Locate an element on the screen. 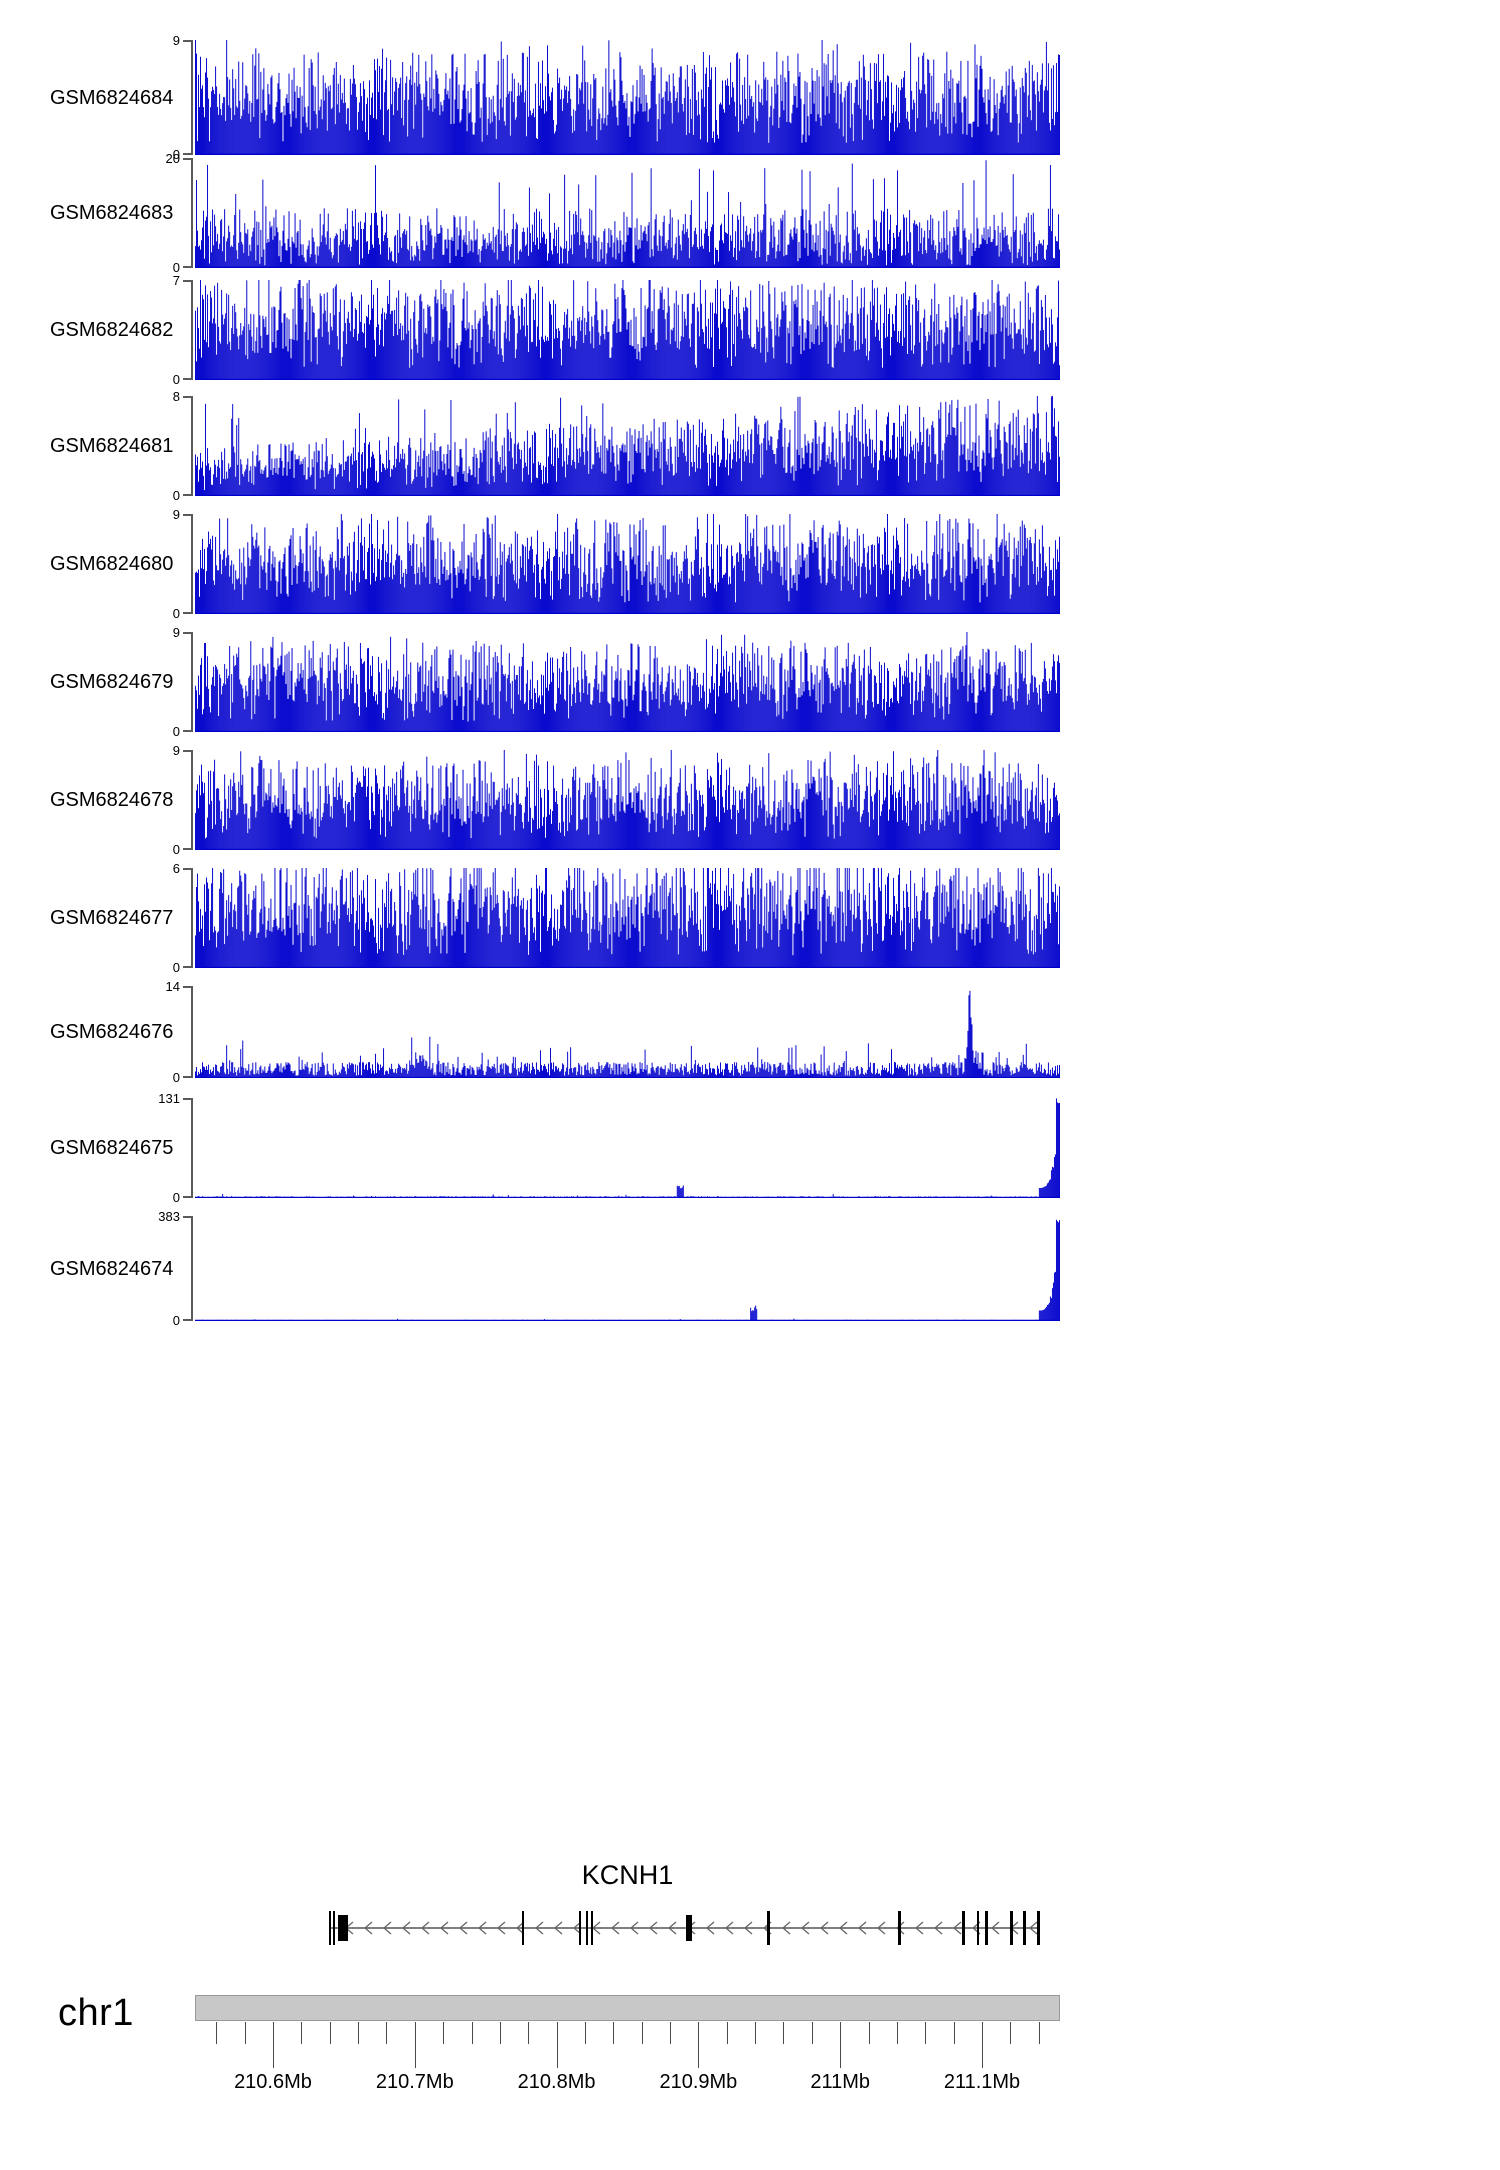  coverage-track: GSM6824681 8 0 is located at coordinates (530, 446).